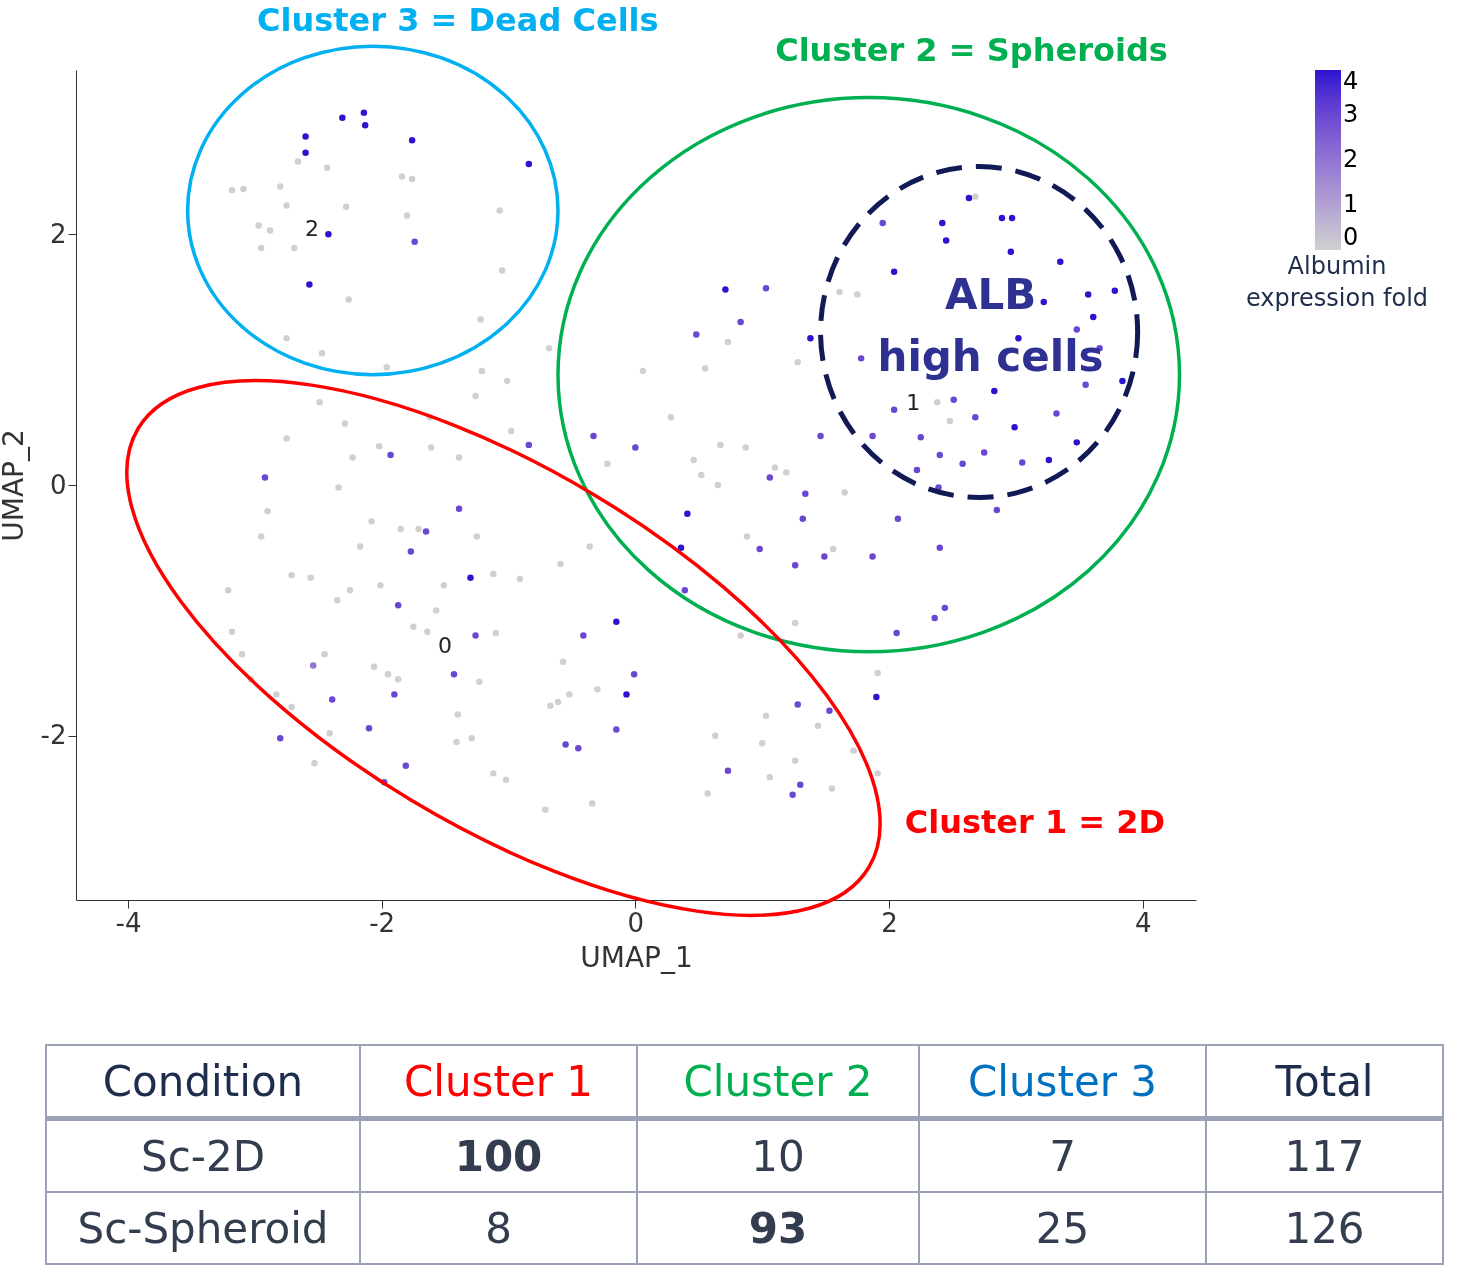  I want to click on color-bar-label: 2, so click(1351, 159).